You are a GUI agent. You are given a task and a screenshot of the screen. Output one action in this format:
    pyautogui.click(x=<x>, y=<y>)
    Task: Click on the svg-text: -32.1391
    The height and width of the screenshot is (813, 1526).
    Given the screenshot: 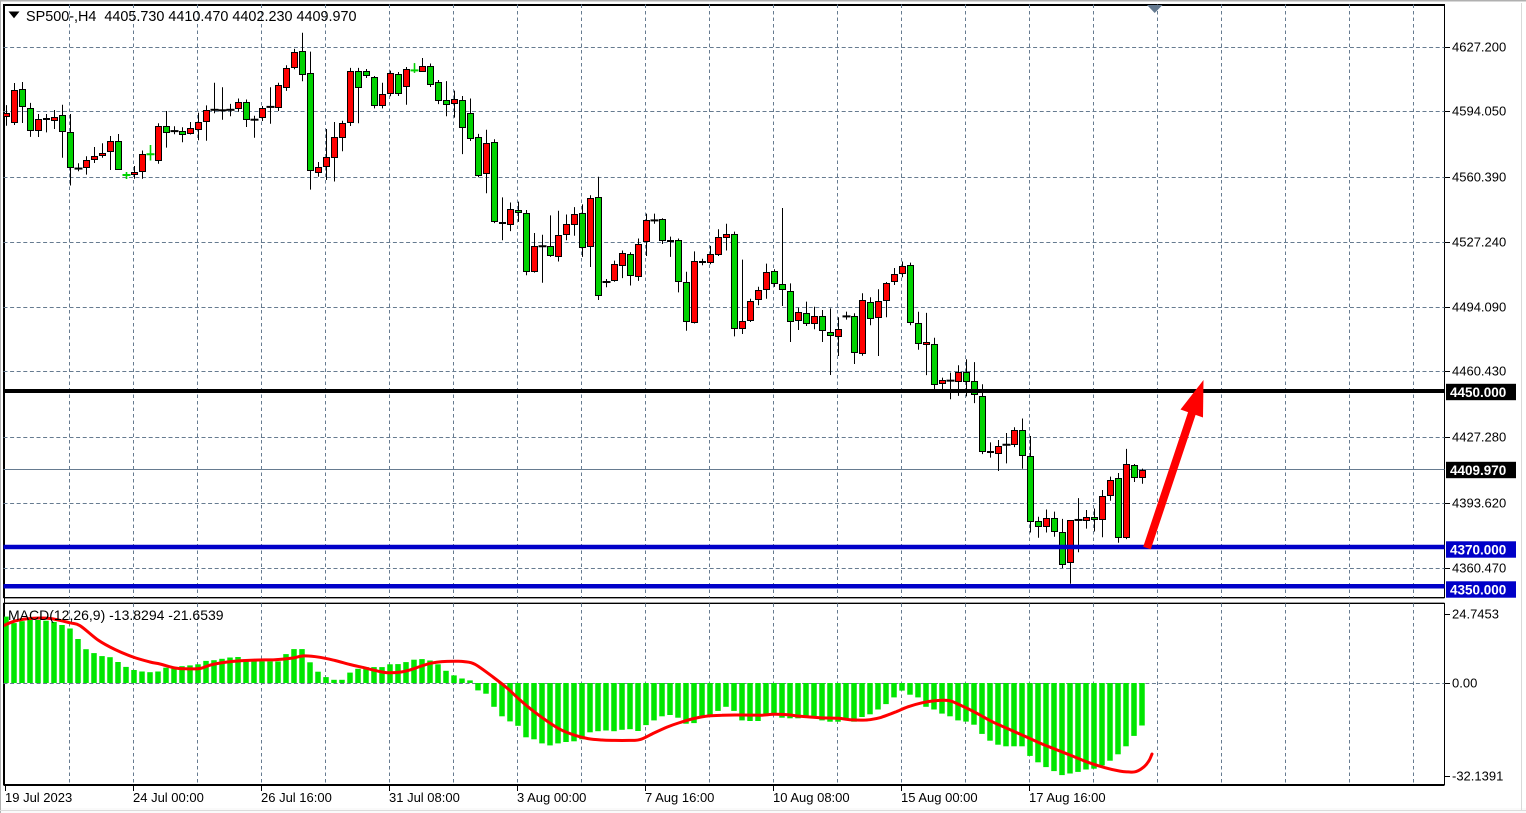 What is the action you would take?
    pyautogui.click(x=1477, y=776)
    